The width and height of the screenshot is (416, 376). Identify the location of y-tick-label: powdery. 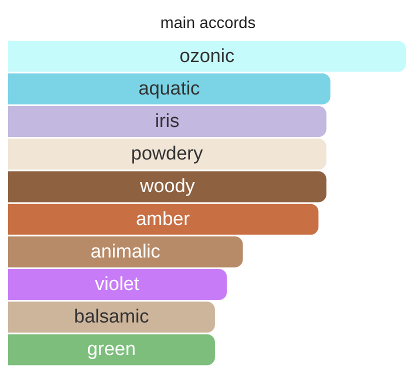
(167, 154).